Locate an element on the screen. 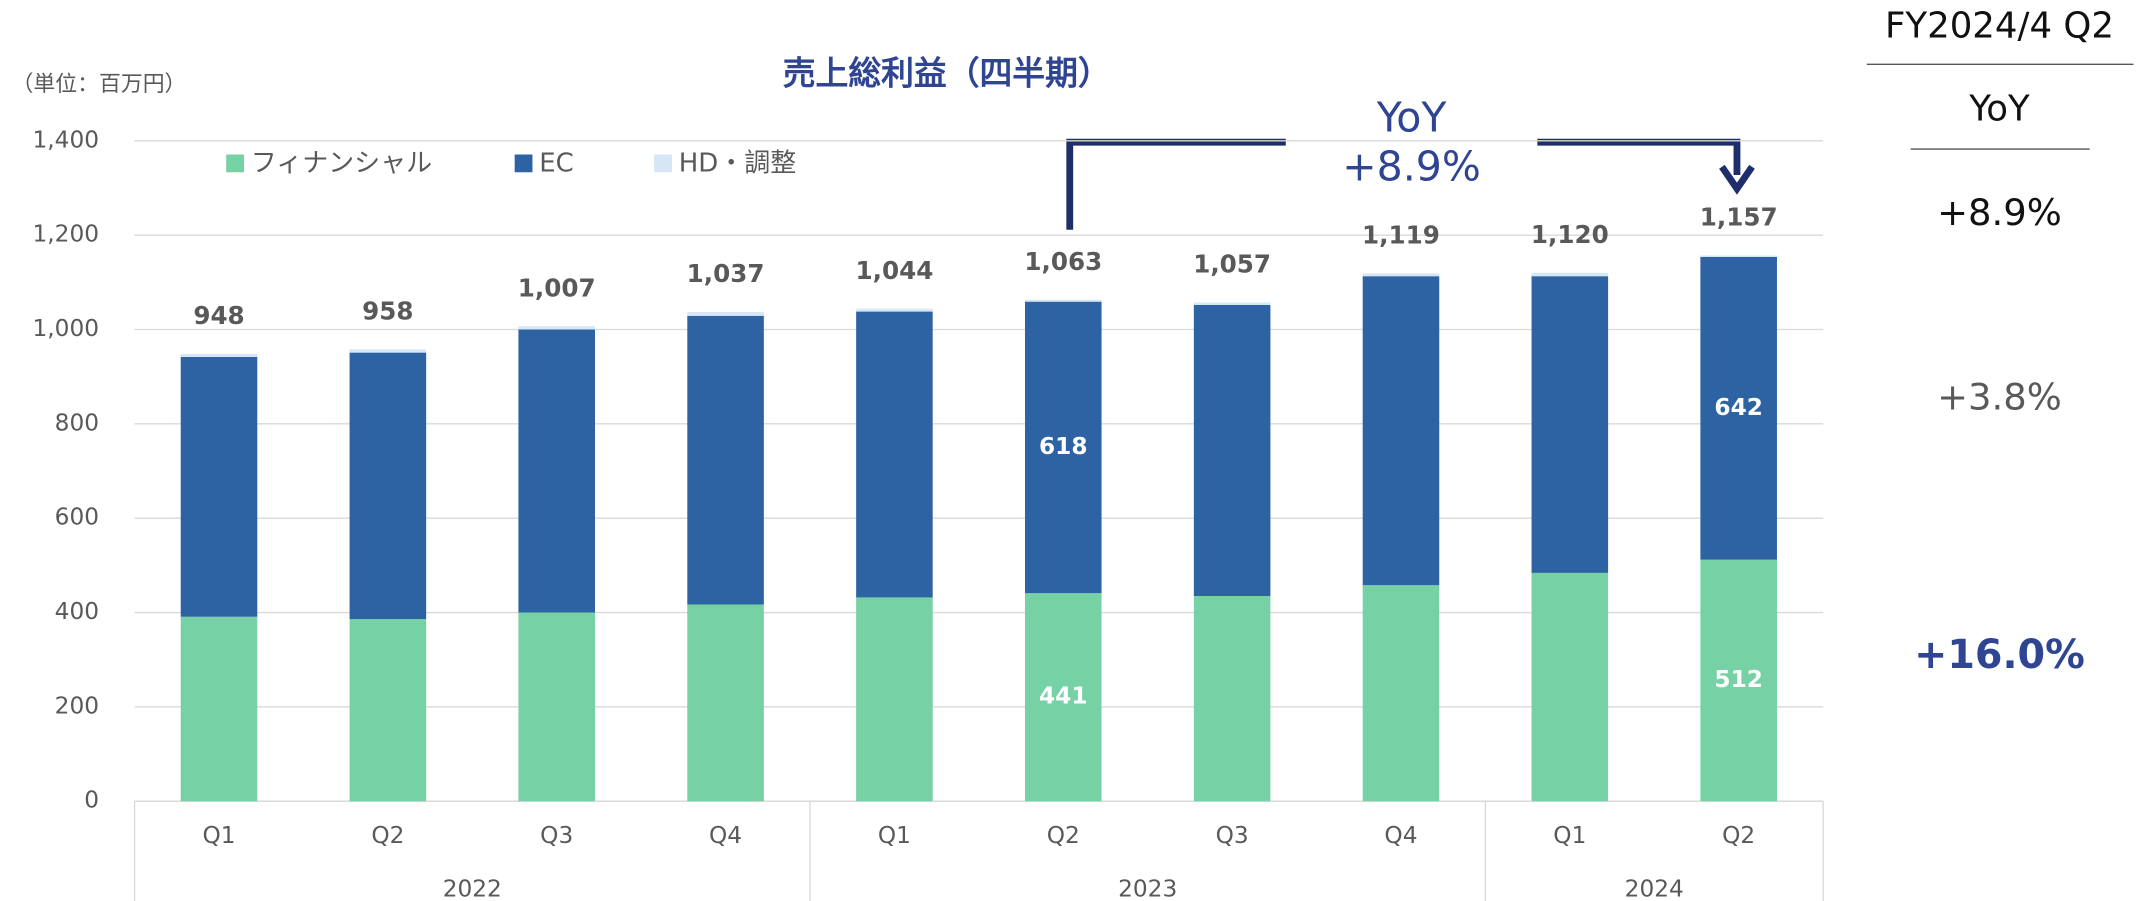 This screenshot has width=2145, height=901. data-label: 618 is located at coordinates (1063, 446).